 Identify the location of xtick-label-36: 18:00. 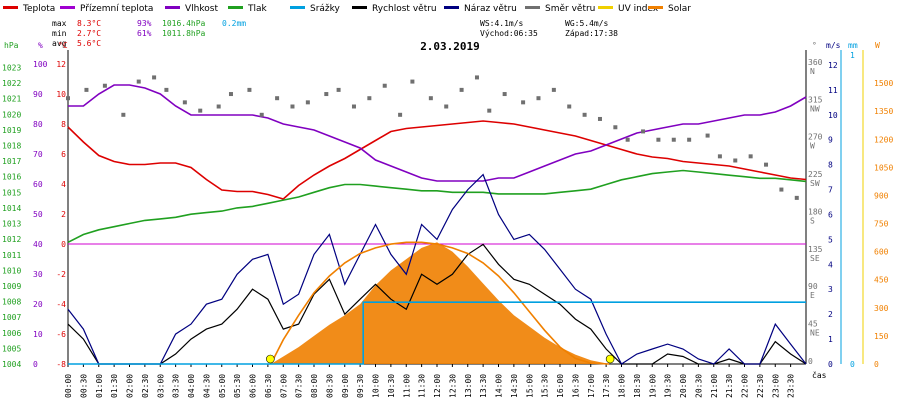
(622, 386).